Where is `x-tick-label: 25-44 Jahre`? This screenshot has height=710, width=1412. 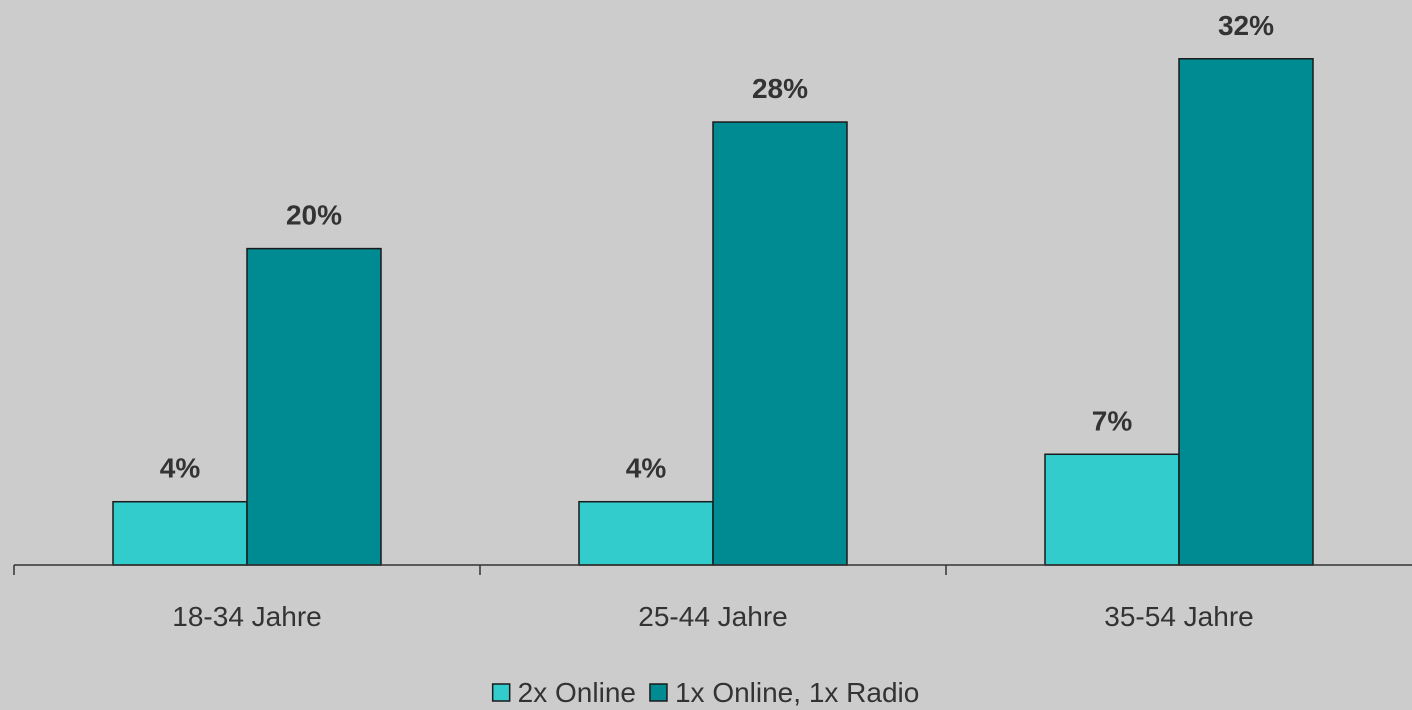
x-tick-label: 25-44 Jahre is located at coordinates (712, 616).